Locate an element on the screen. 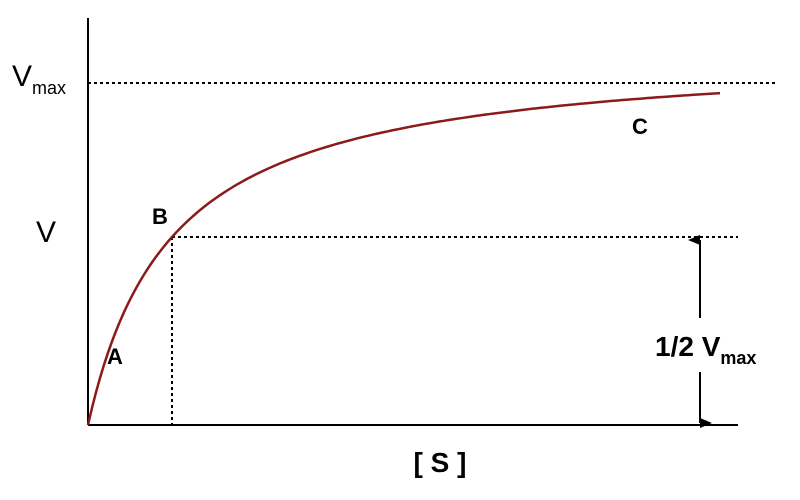 This screenshot has height=500, width=800. half-vmax-label: 1/2 Vmax is located at coordinates (705, 349).